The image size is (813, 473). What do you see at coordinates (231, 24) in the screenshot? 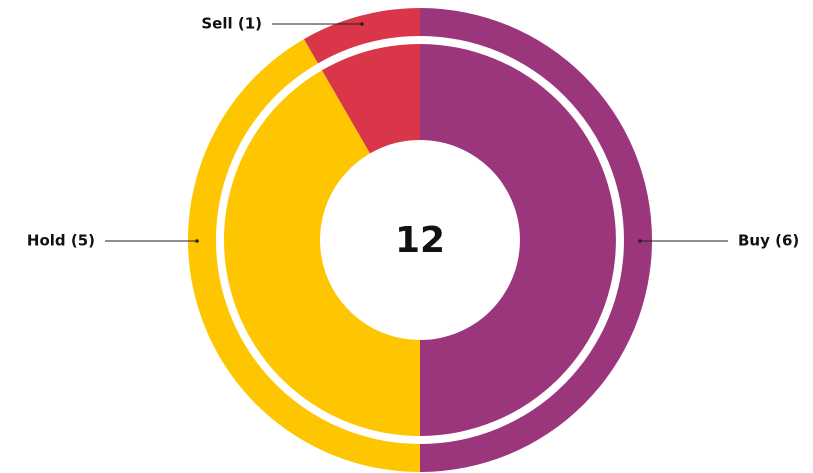
I see `slice-label: Sell (1)` at bounding box center [231, 24].